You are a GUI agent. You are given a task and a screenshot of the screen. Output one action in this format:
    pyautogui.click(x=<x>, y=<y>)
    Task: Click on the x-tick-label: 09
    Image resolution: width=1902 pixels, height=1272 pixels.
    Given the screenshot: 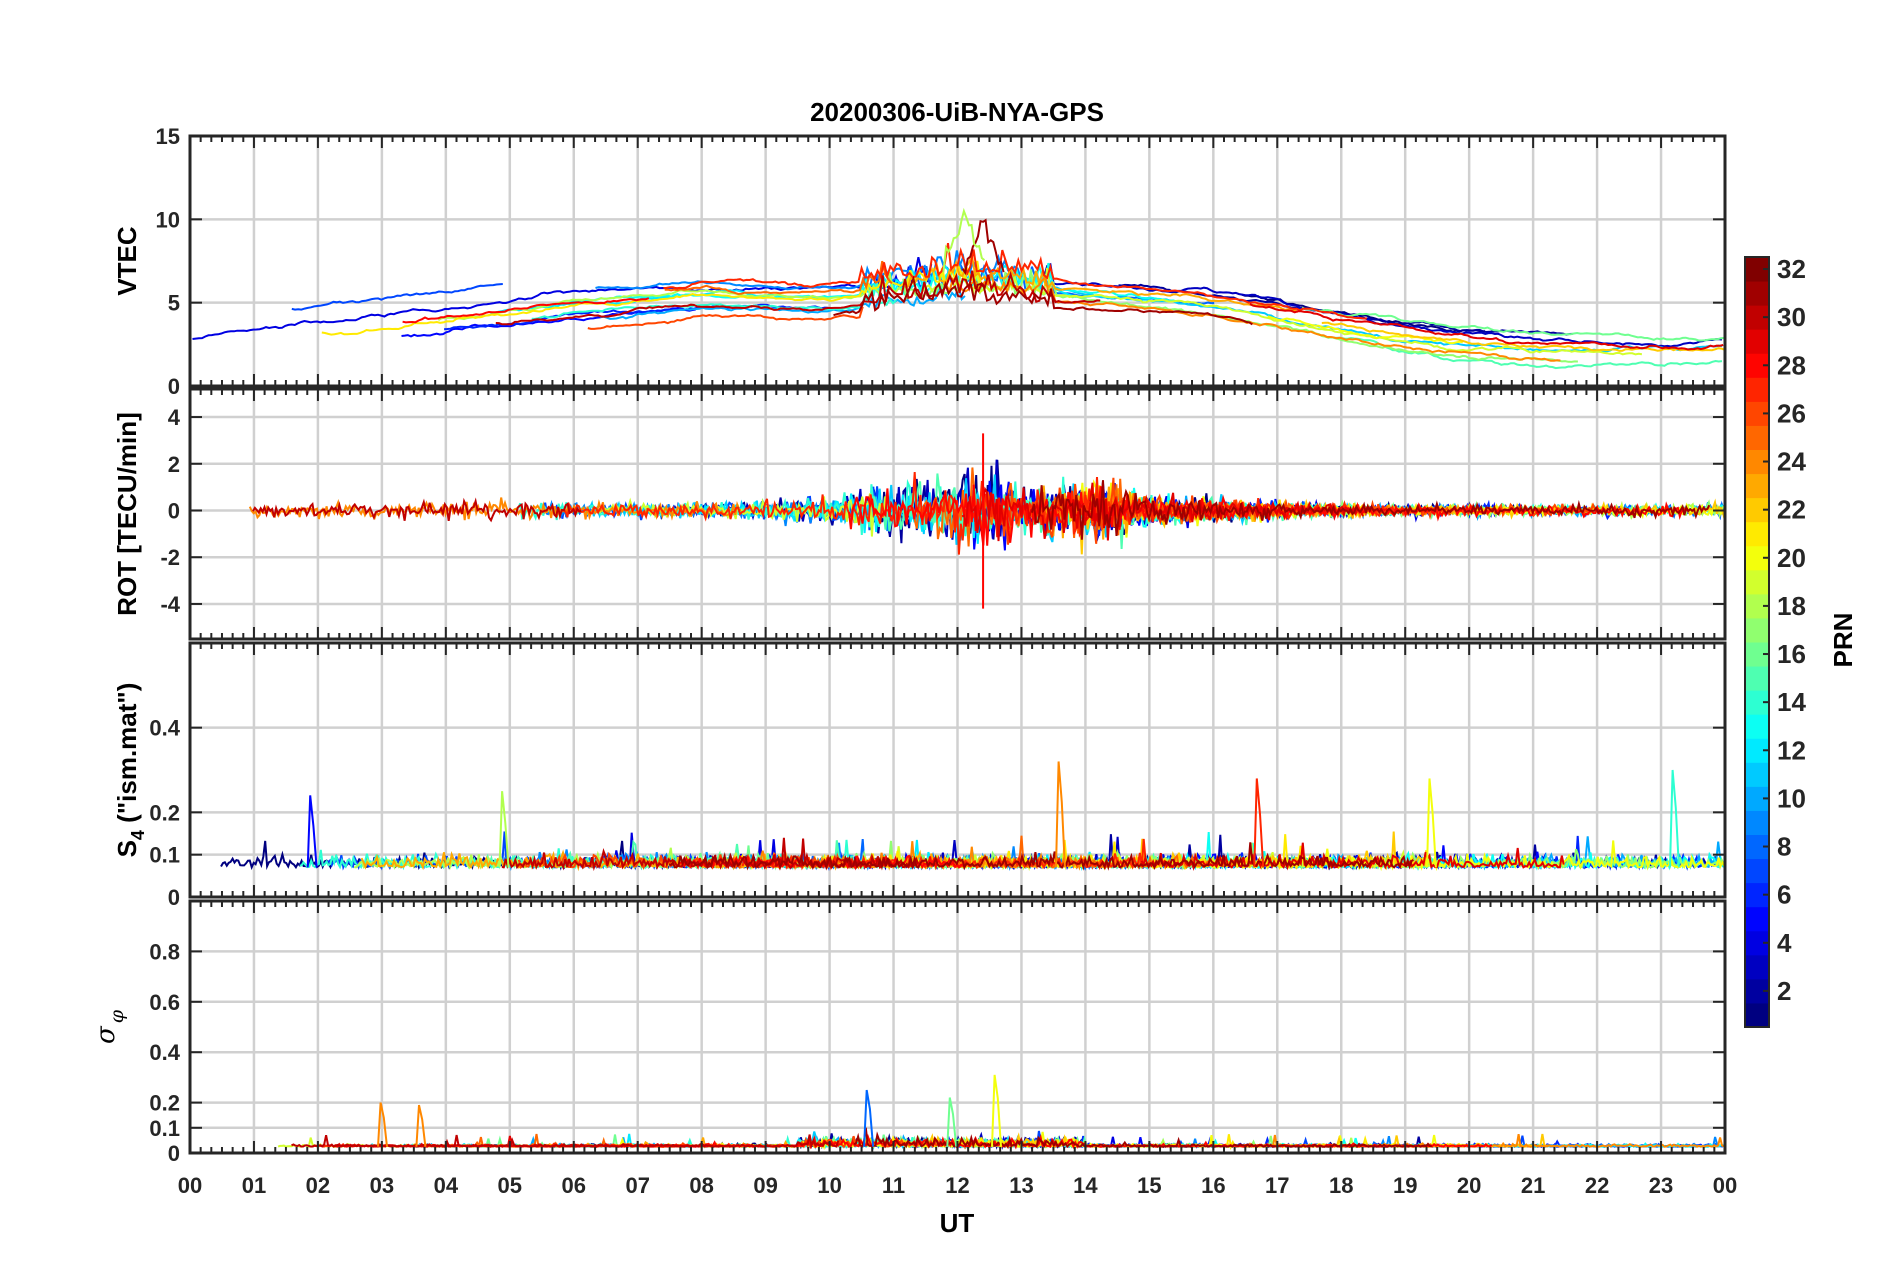 What is the action you would take?
    pyautogui.click(x=765, y=1185)
    